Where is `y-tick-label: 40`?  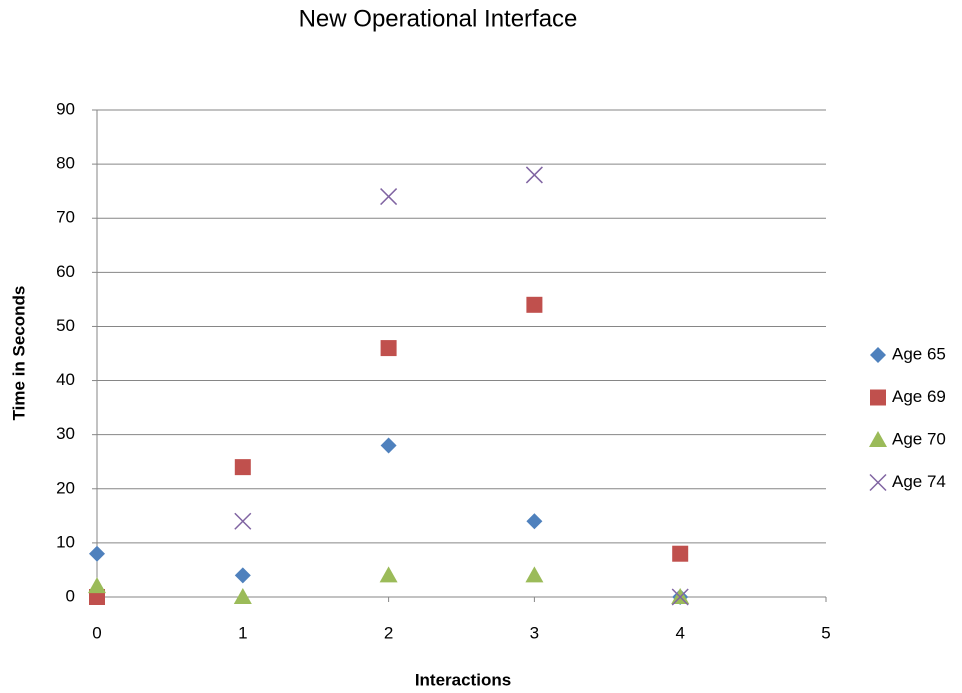
y-tick-label: 40 is located at coordinates (65, 379).